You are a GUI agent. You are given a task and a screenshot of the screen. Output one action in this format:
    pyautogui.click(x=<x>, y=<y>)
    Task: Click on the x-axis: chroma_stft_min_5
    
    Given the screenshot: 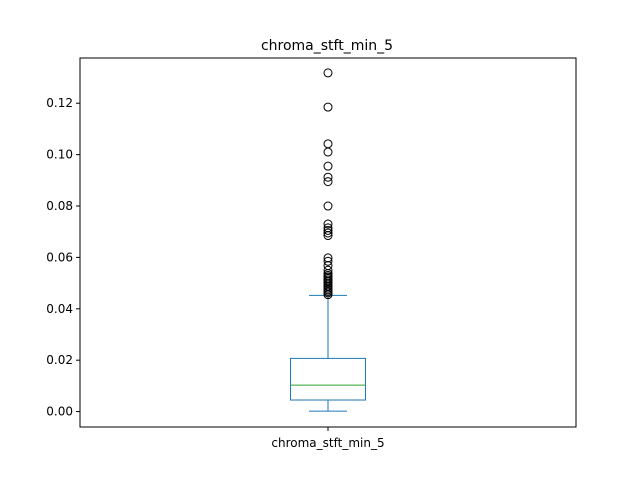 What is the action you would take?
    pyautogui.click(x=328, y=438)
    